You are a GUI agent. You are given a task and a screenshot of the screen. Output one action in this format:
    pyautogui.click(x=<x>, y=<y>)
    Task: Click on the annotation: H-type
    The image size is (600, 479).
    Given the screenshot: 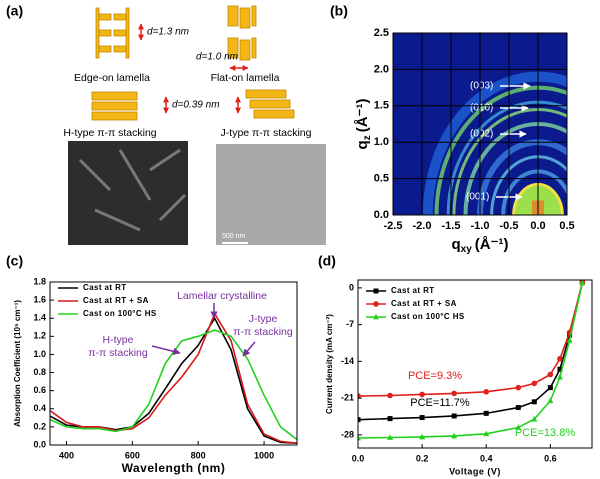 What is the action you would take?
    pyautogui.click(x=118, y=340)
    